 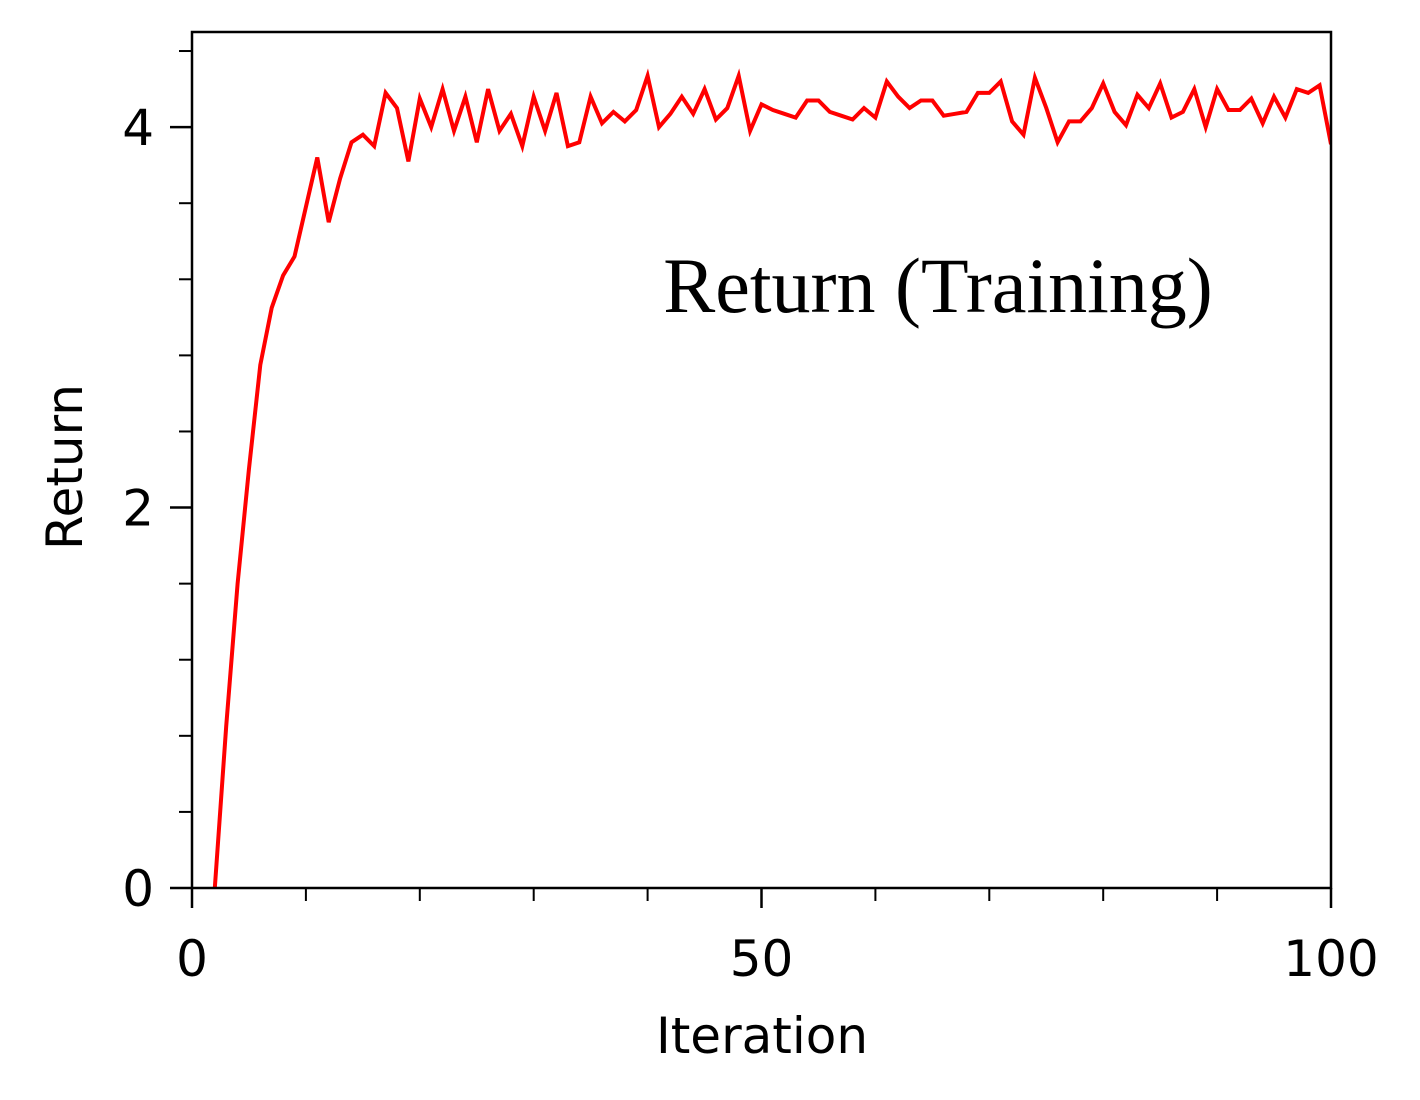 I want to click on x-tick-label: 100, so click(x=1330, y=959).